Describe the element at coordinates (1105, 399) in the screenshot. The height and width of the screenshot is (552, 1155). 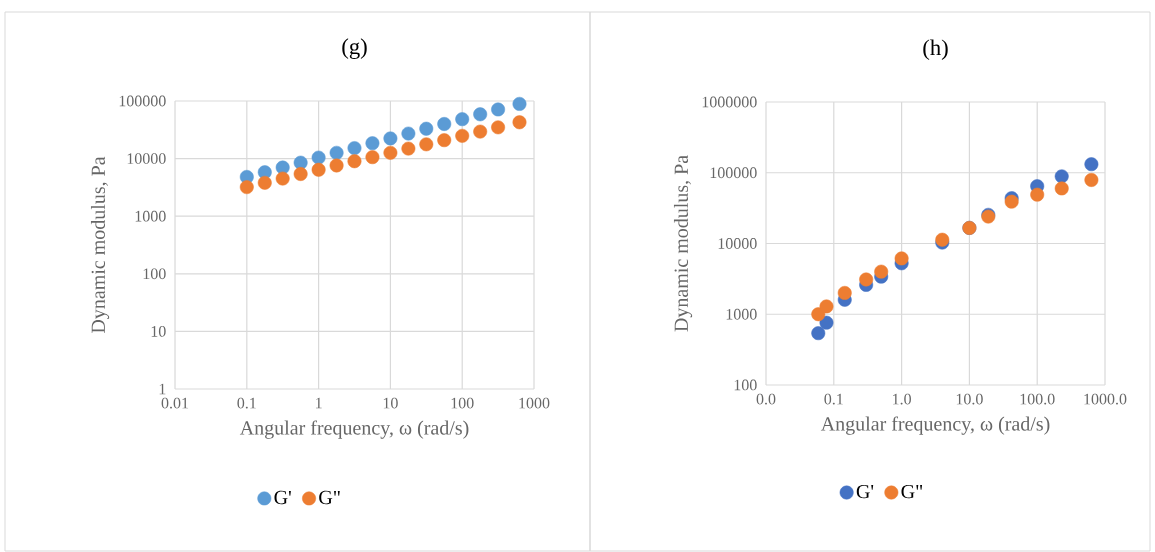
I see `x-tick-label: 1000.0` at that location.